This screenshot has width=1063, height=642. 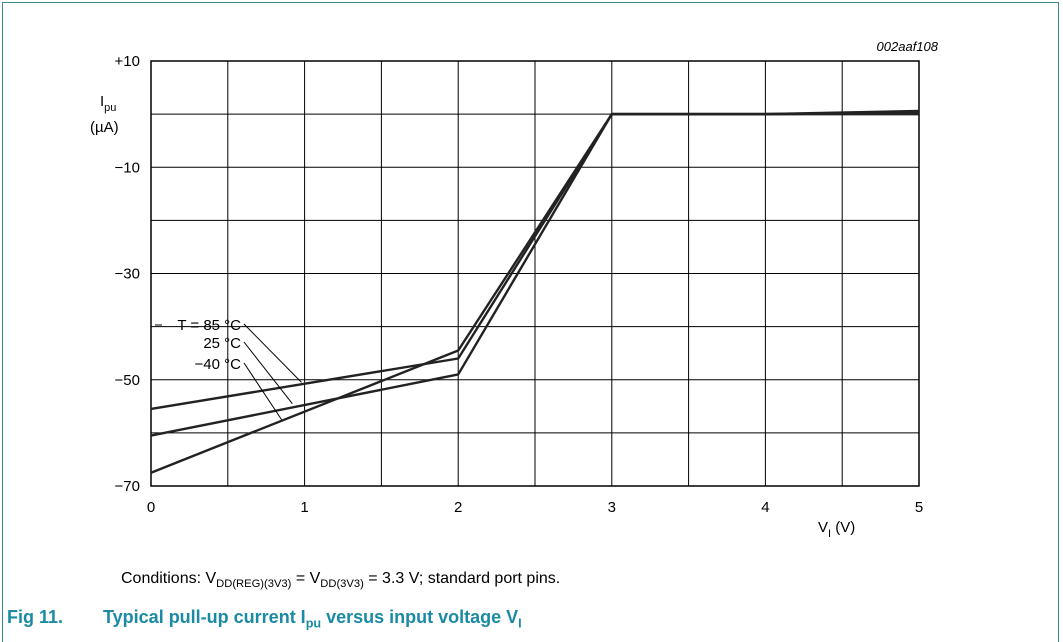 What do you see at coordinates (108, 103) in the screenshot?
I see `y-axis-label: Ipu` at bounding box center [108, 103].